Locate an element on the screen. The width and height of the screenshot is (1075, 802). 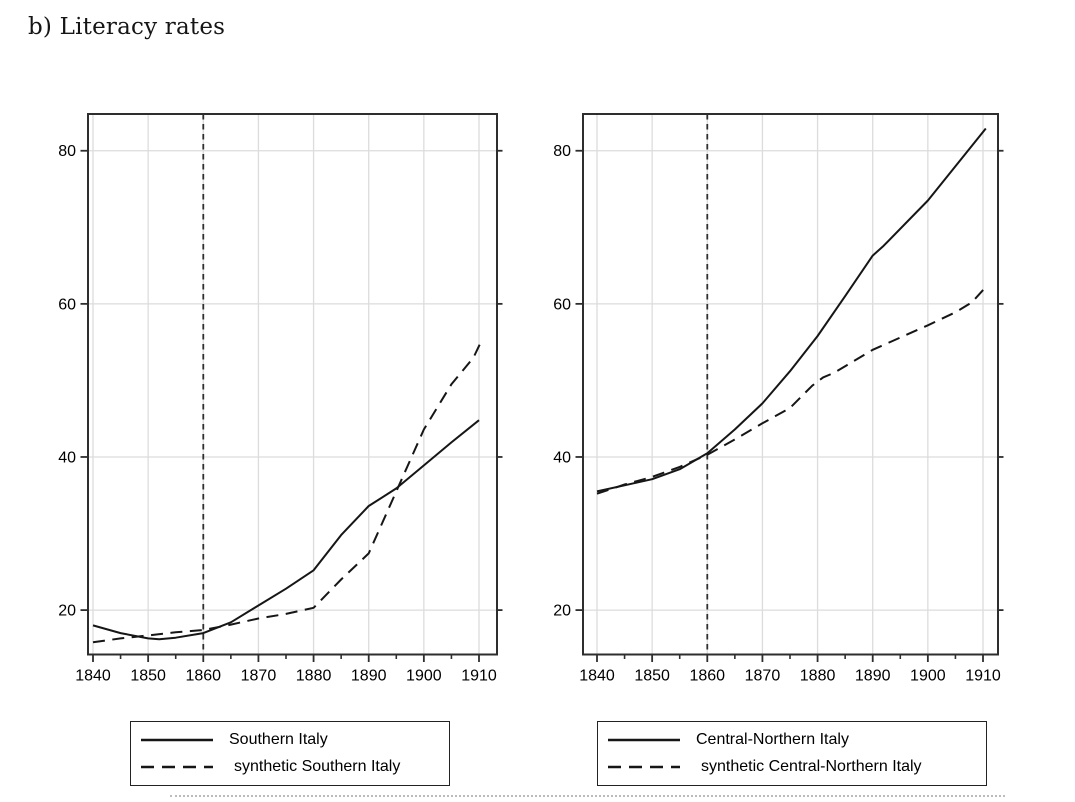
legend-label-synthetic-southern: synthetic Southern Italy is located at coordinates (317, 766).